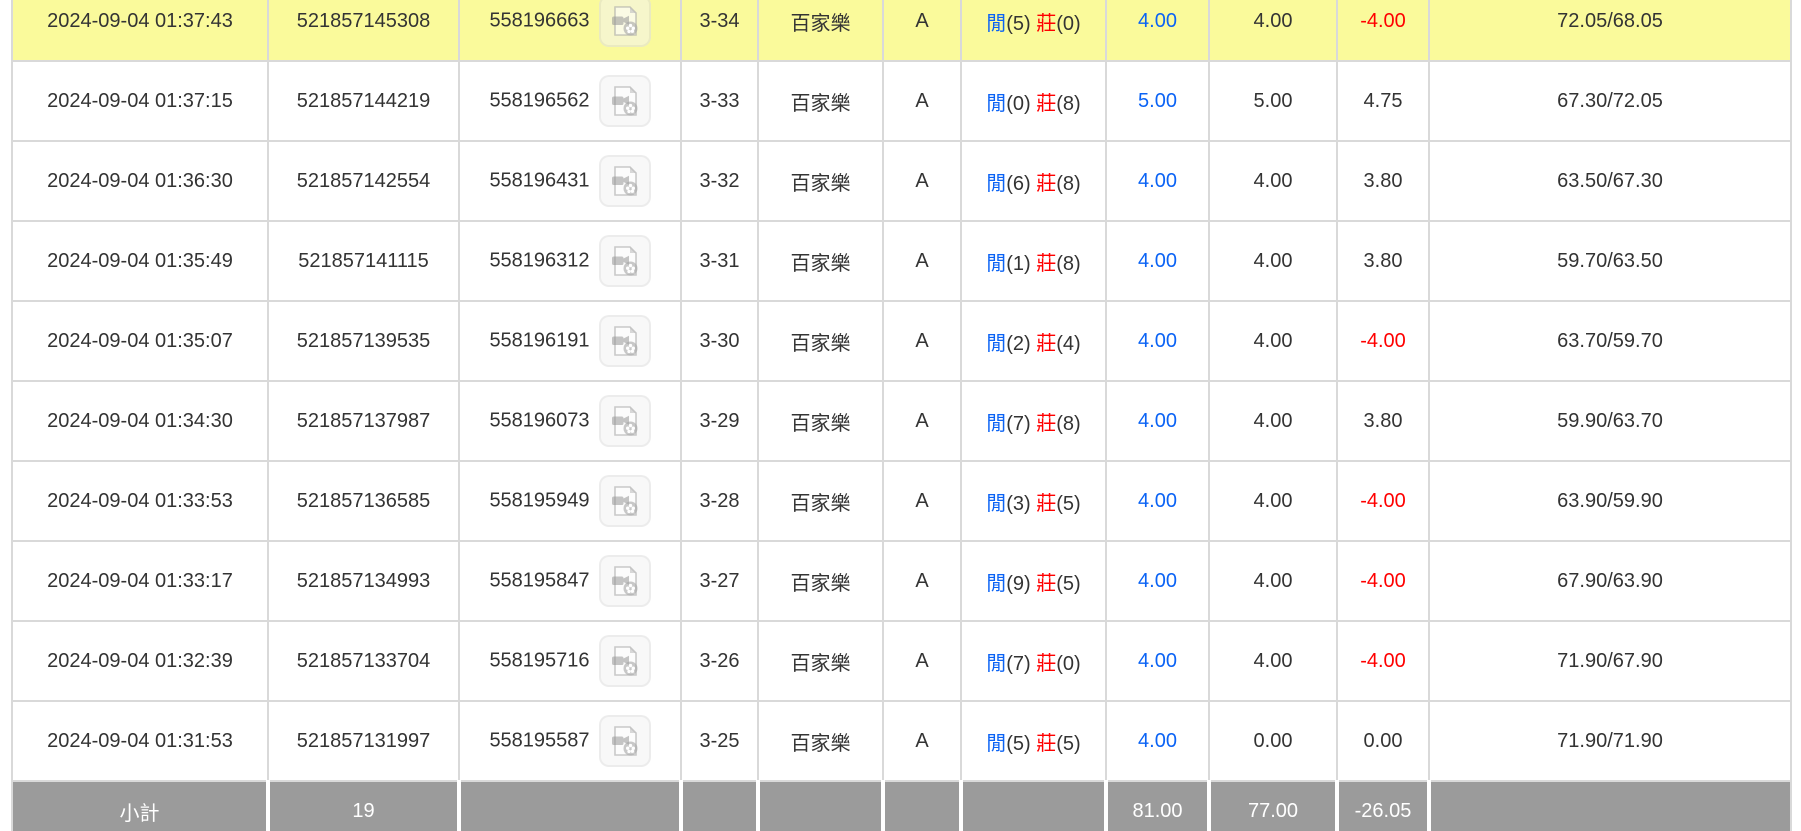  I want to click on round-id-text: 558195716, so click(539, 660).